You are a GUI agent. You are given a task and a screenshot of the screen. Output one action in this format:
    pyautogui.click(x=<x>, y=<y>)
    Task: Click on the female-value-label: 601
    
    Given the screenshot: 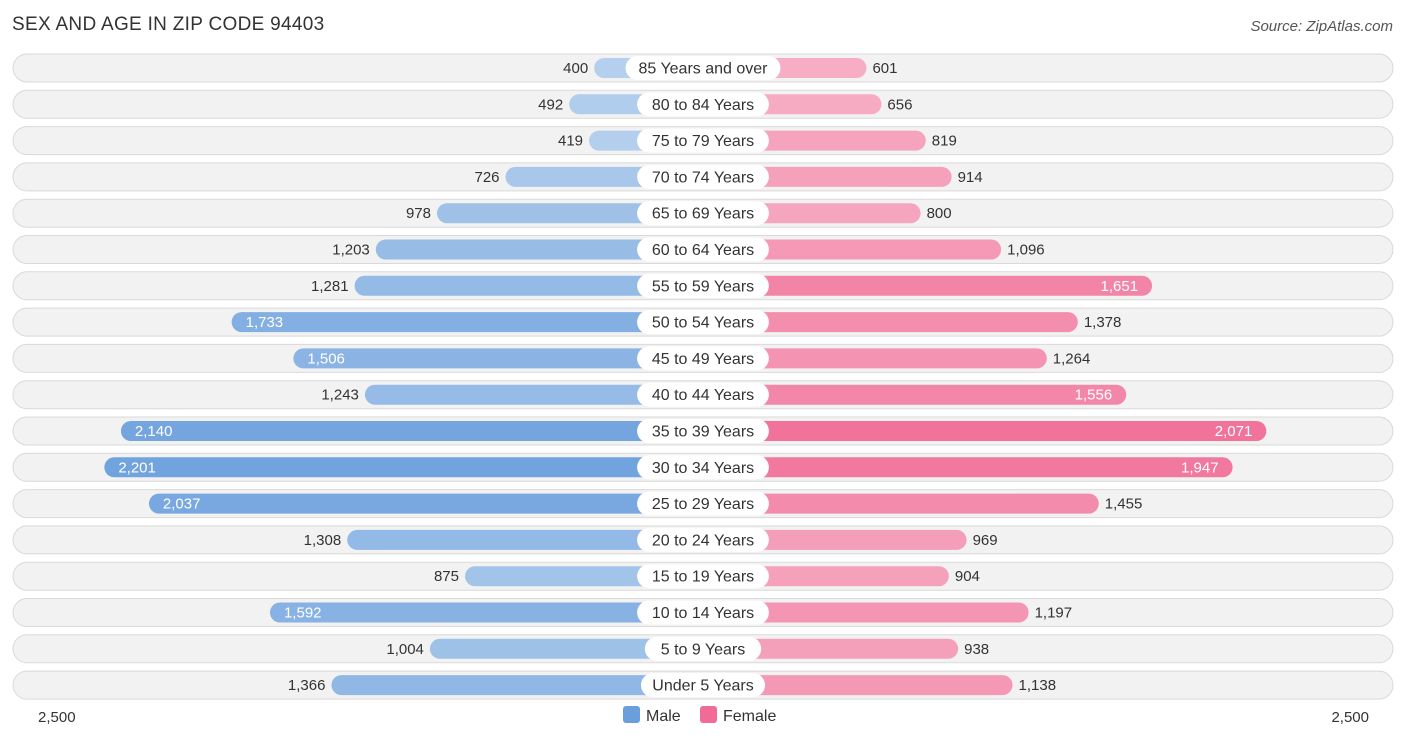 What is the action you would take?
    pyautogui.click(x=884, y=68)
    